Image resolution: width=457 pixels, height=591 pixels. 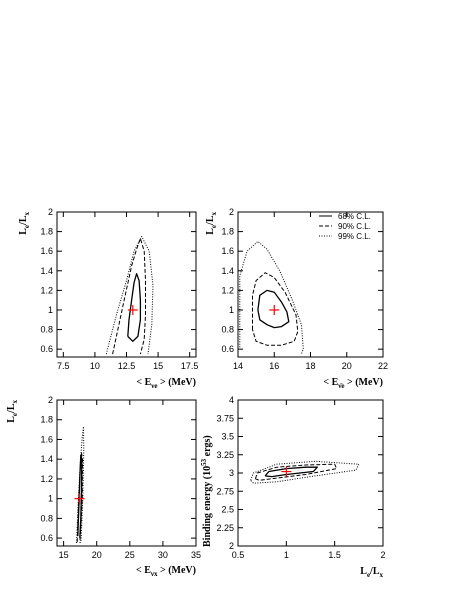 I want to click on y-tick-label: 2.25, so click(x=225, y=528).